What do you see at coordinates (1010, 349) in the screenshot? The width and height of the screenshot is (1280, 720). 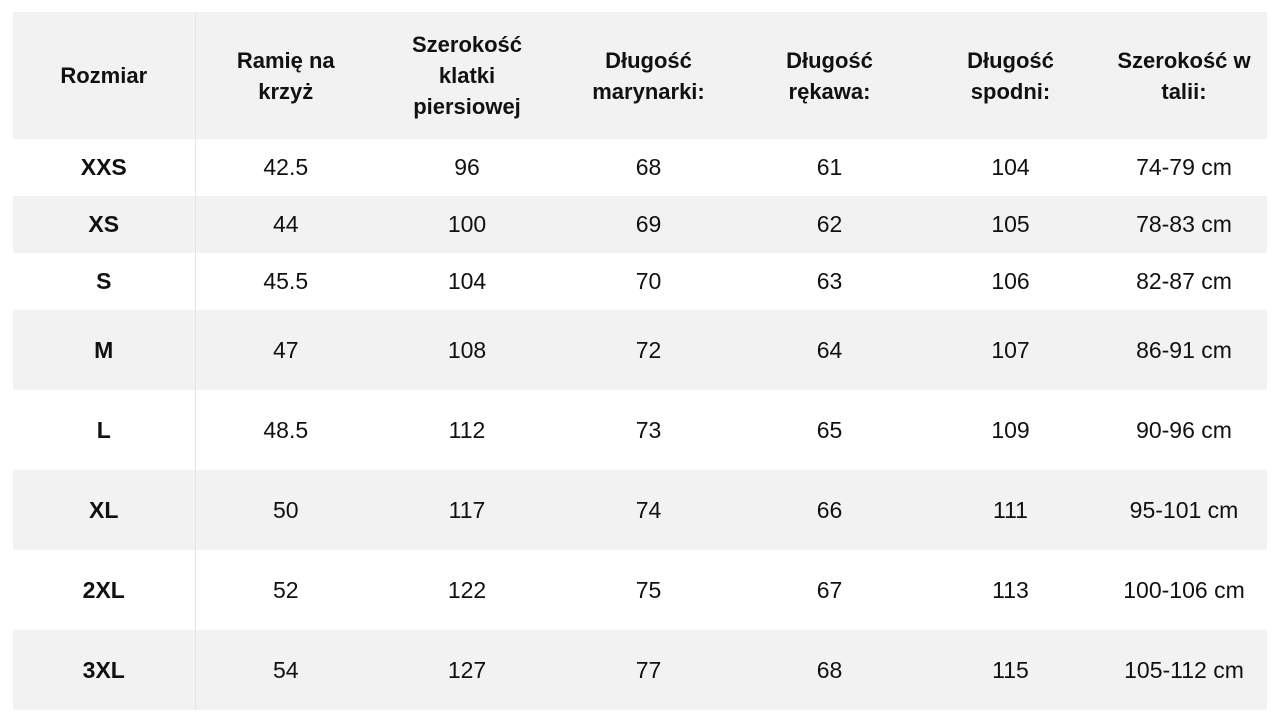 I see `table-cell: 107` at bounding box center [1010, 349].